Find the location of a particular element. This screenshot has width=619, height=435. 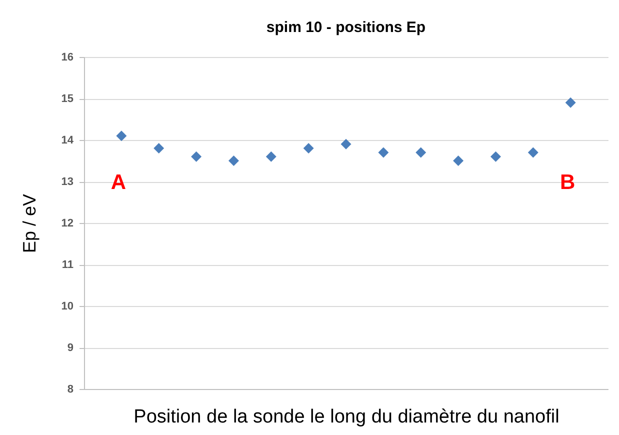

annotation: B is located at coordinates (568, 182).